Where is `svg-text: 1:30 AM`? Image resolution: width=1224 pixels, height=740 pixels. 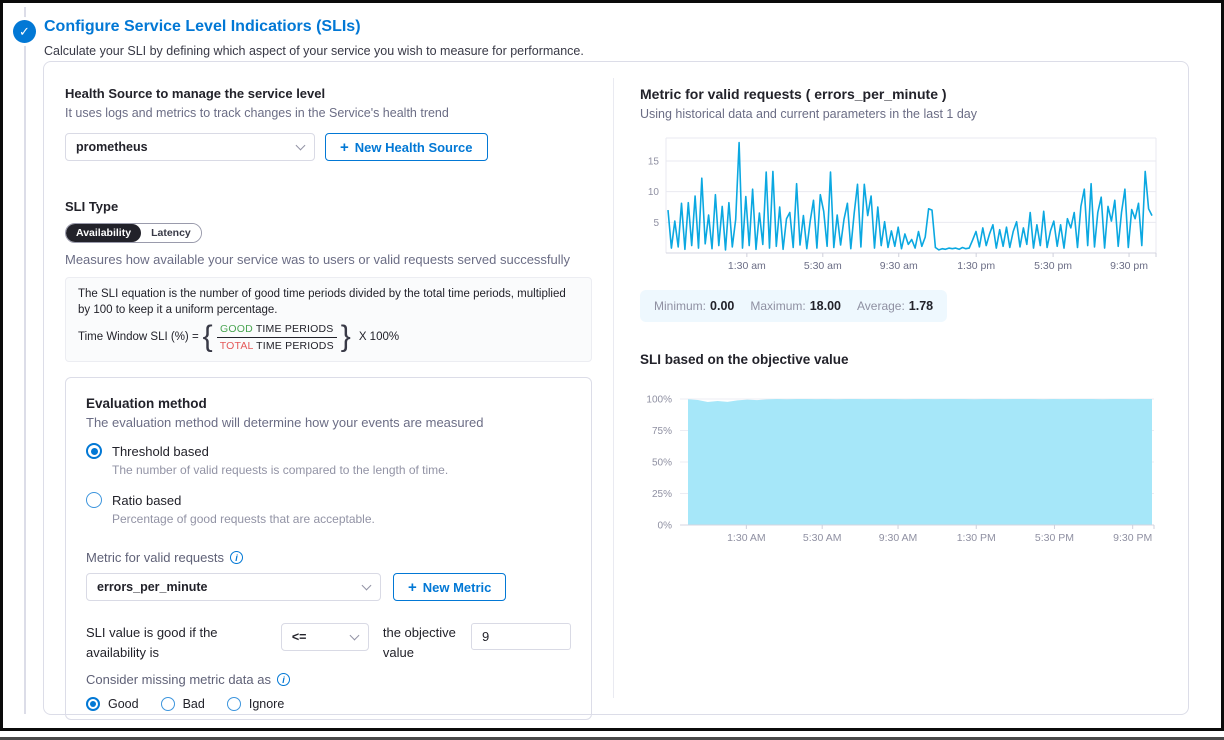
svg-text: 1:30 AM is located at coordinates (746, 538).